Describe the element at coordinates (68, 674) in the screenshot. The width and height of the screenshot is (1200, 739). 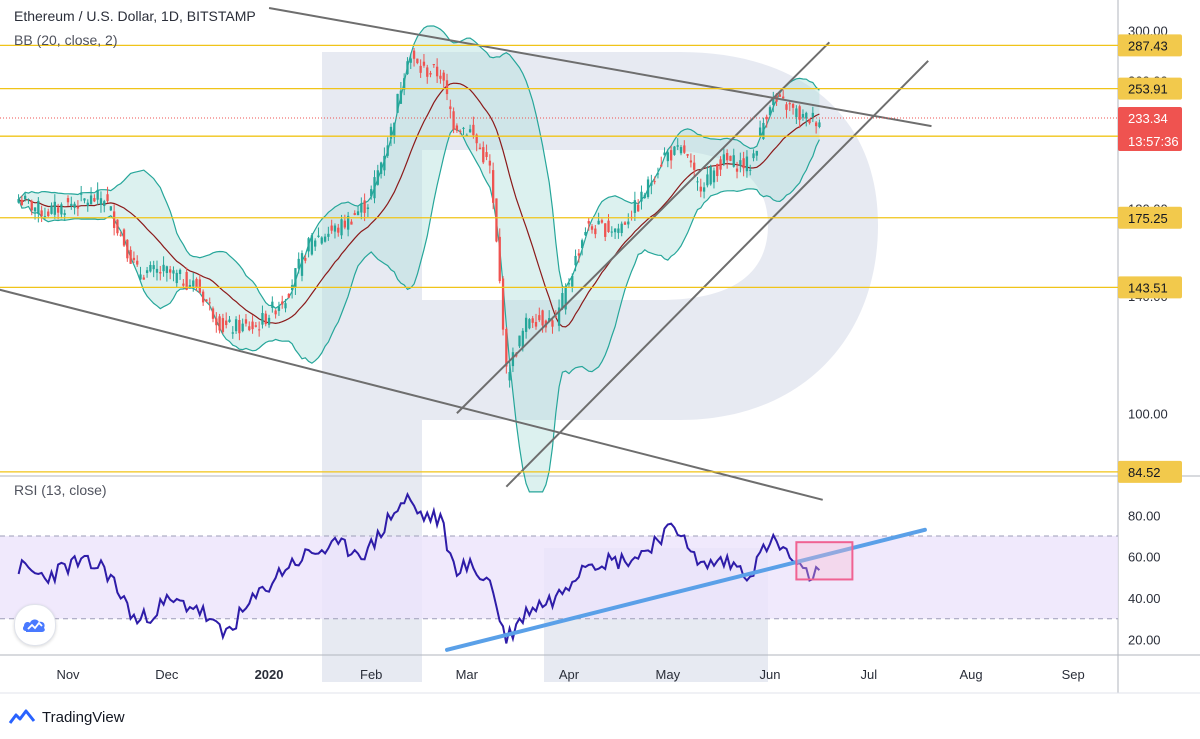
I see `time-tick-label: Nov` at that location.